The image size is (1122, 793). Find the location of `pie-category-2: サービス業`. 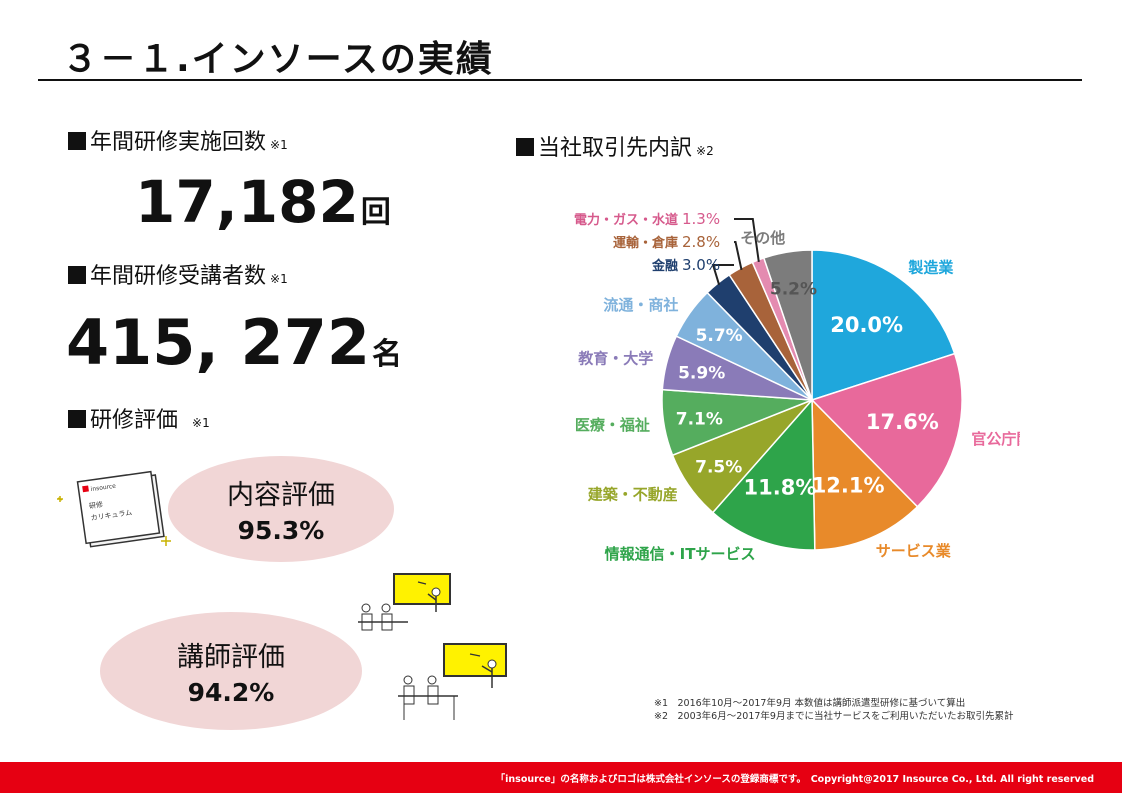

pie-category-2: サービス業 is located at coordinates (914, 551).